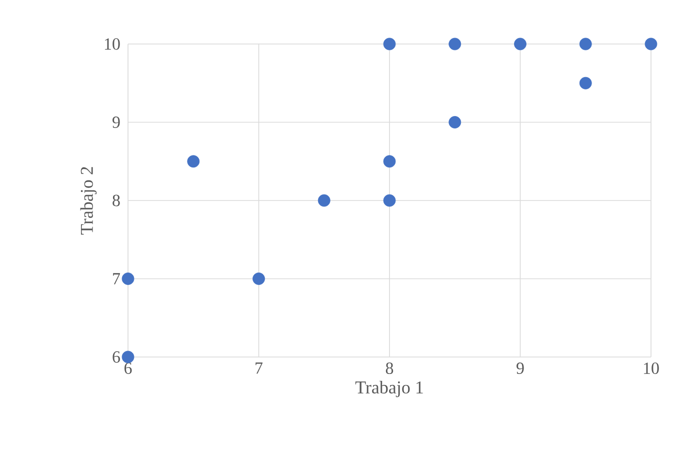  What do you see at coordinates (116, 200) in the screenshot?
I see `y-tick-label: 8` at bounding box center [116, 200].